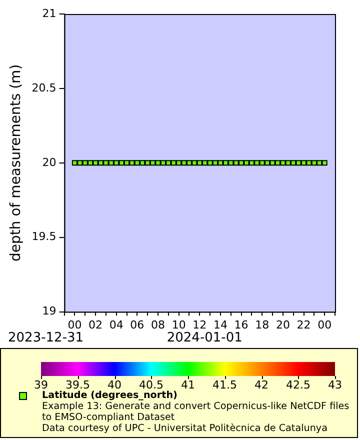  What do you see at coordinates (224, 385) in the screenshot?
I see `color-bar-label: 41.5` at bounding box center [224, 385].